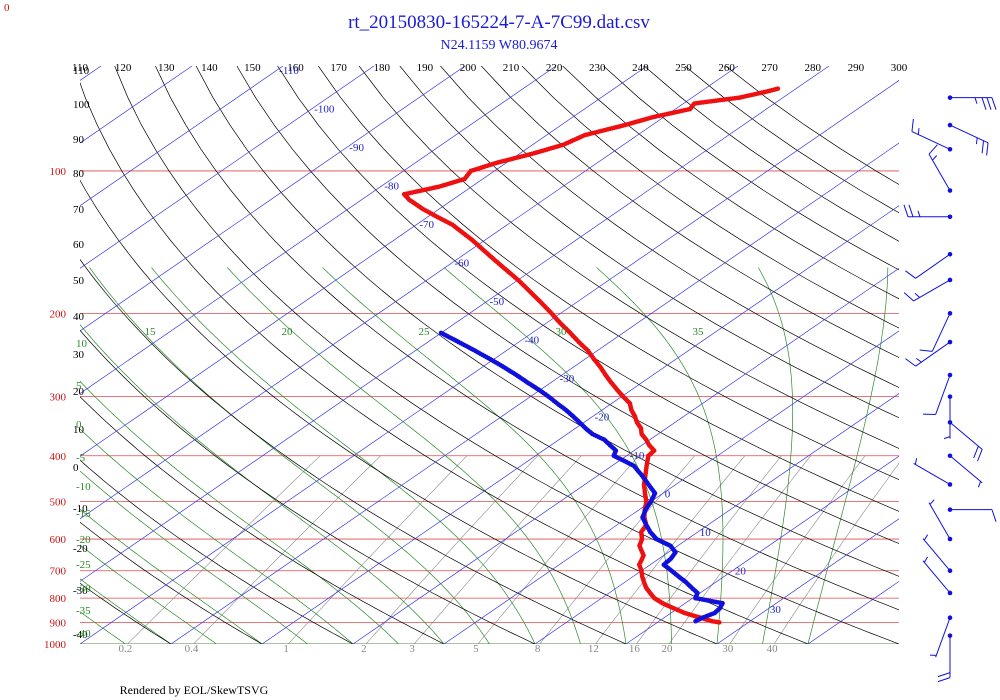 The width and height of the screenshot is (1000, 700). I want to click on moist-adiabat-label: -40, so click(83, 634).